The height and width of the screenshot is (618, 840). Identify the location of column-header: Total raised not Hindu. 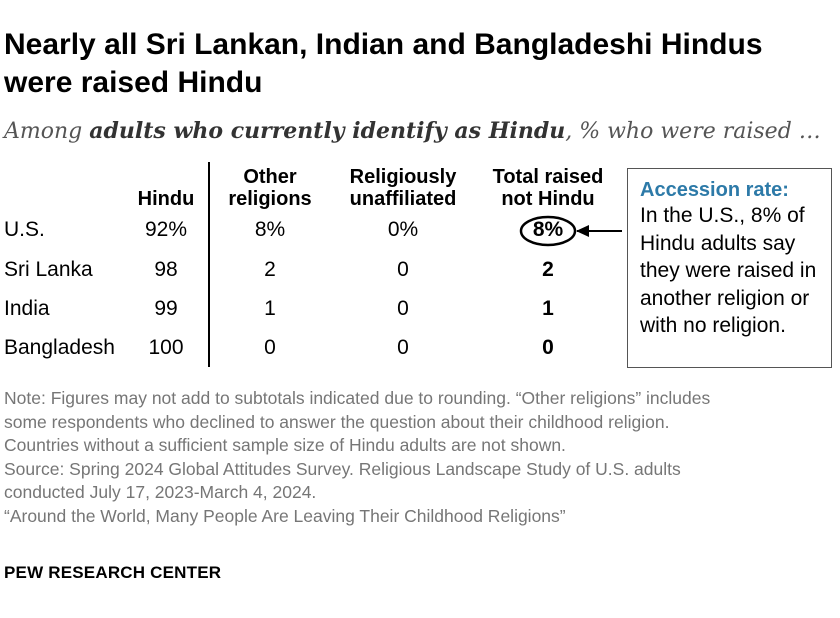
(548, 188).